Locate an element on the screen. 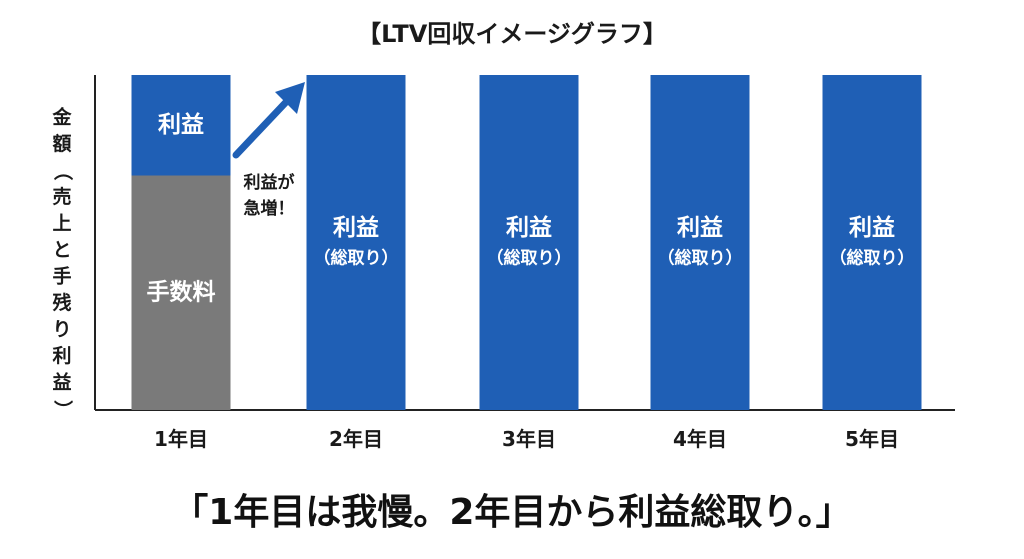 This screenshot has height=559, width=1024. x-tick-label: 2年目 is located at coordinates (356, 439).